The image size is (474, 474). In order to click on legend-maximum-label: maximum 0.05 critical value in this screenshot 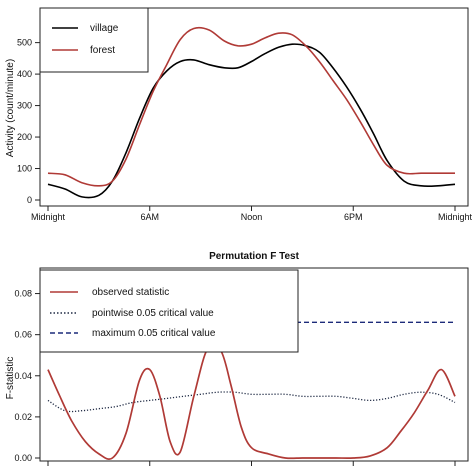, I will do `click(154, 333)`.